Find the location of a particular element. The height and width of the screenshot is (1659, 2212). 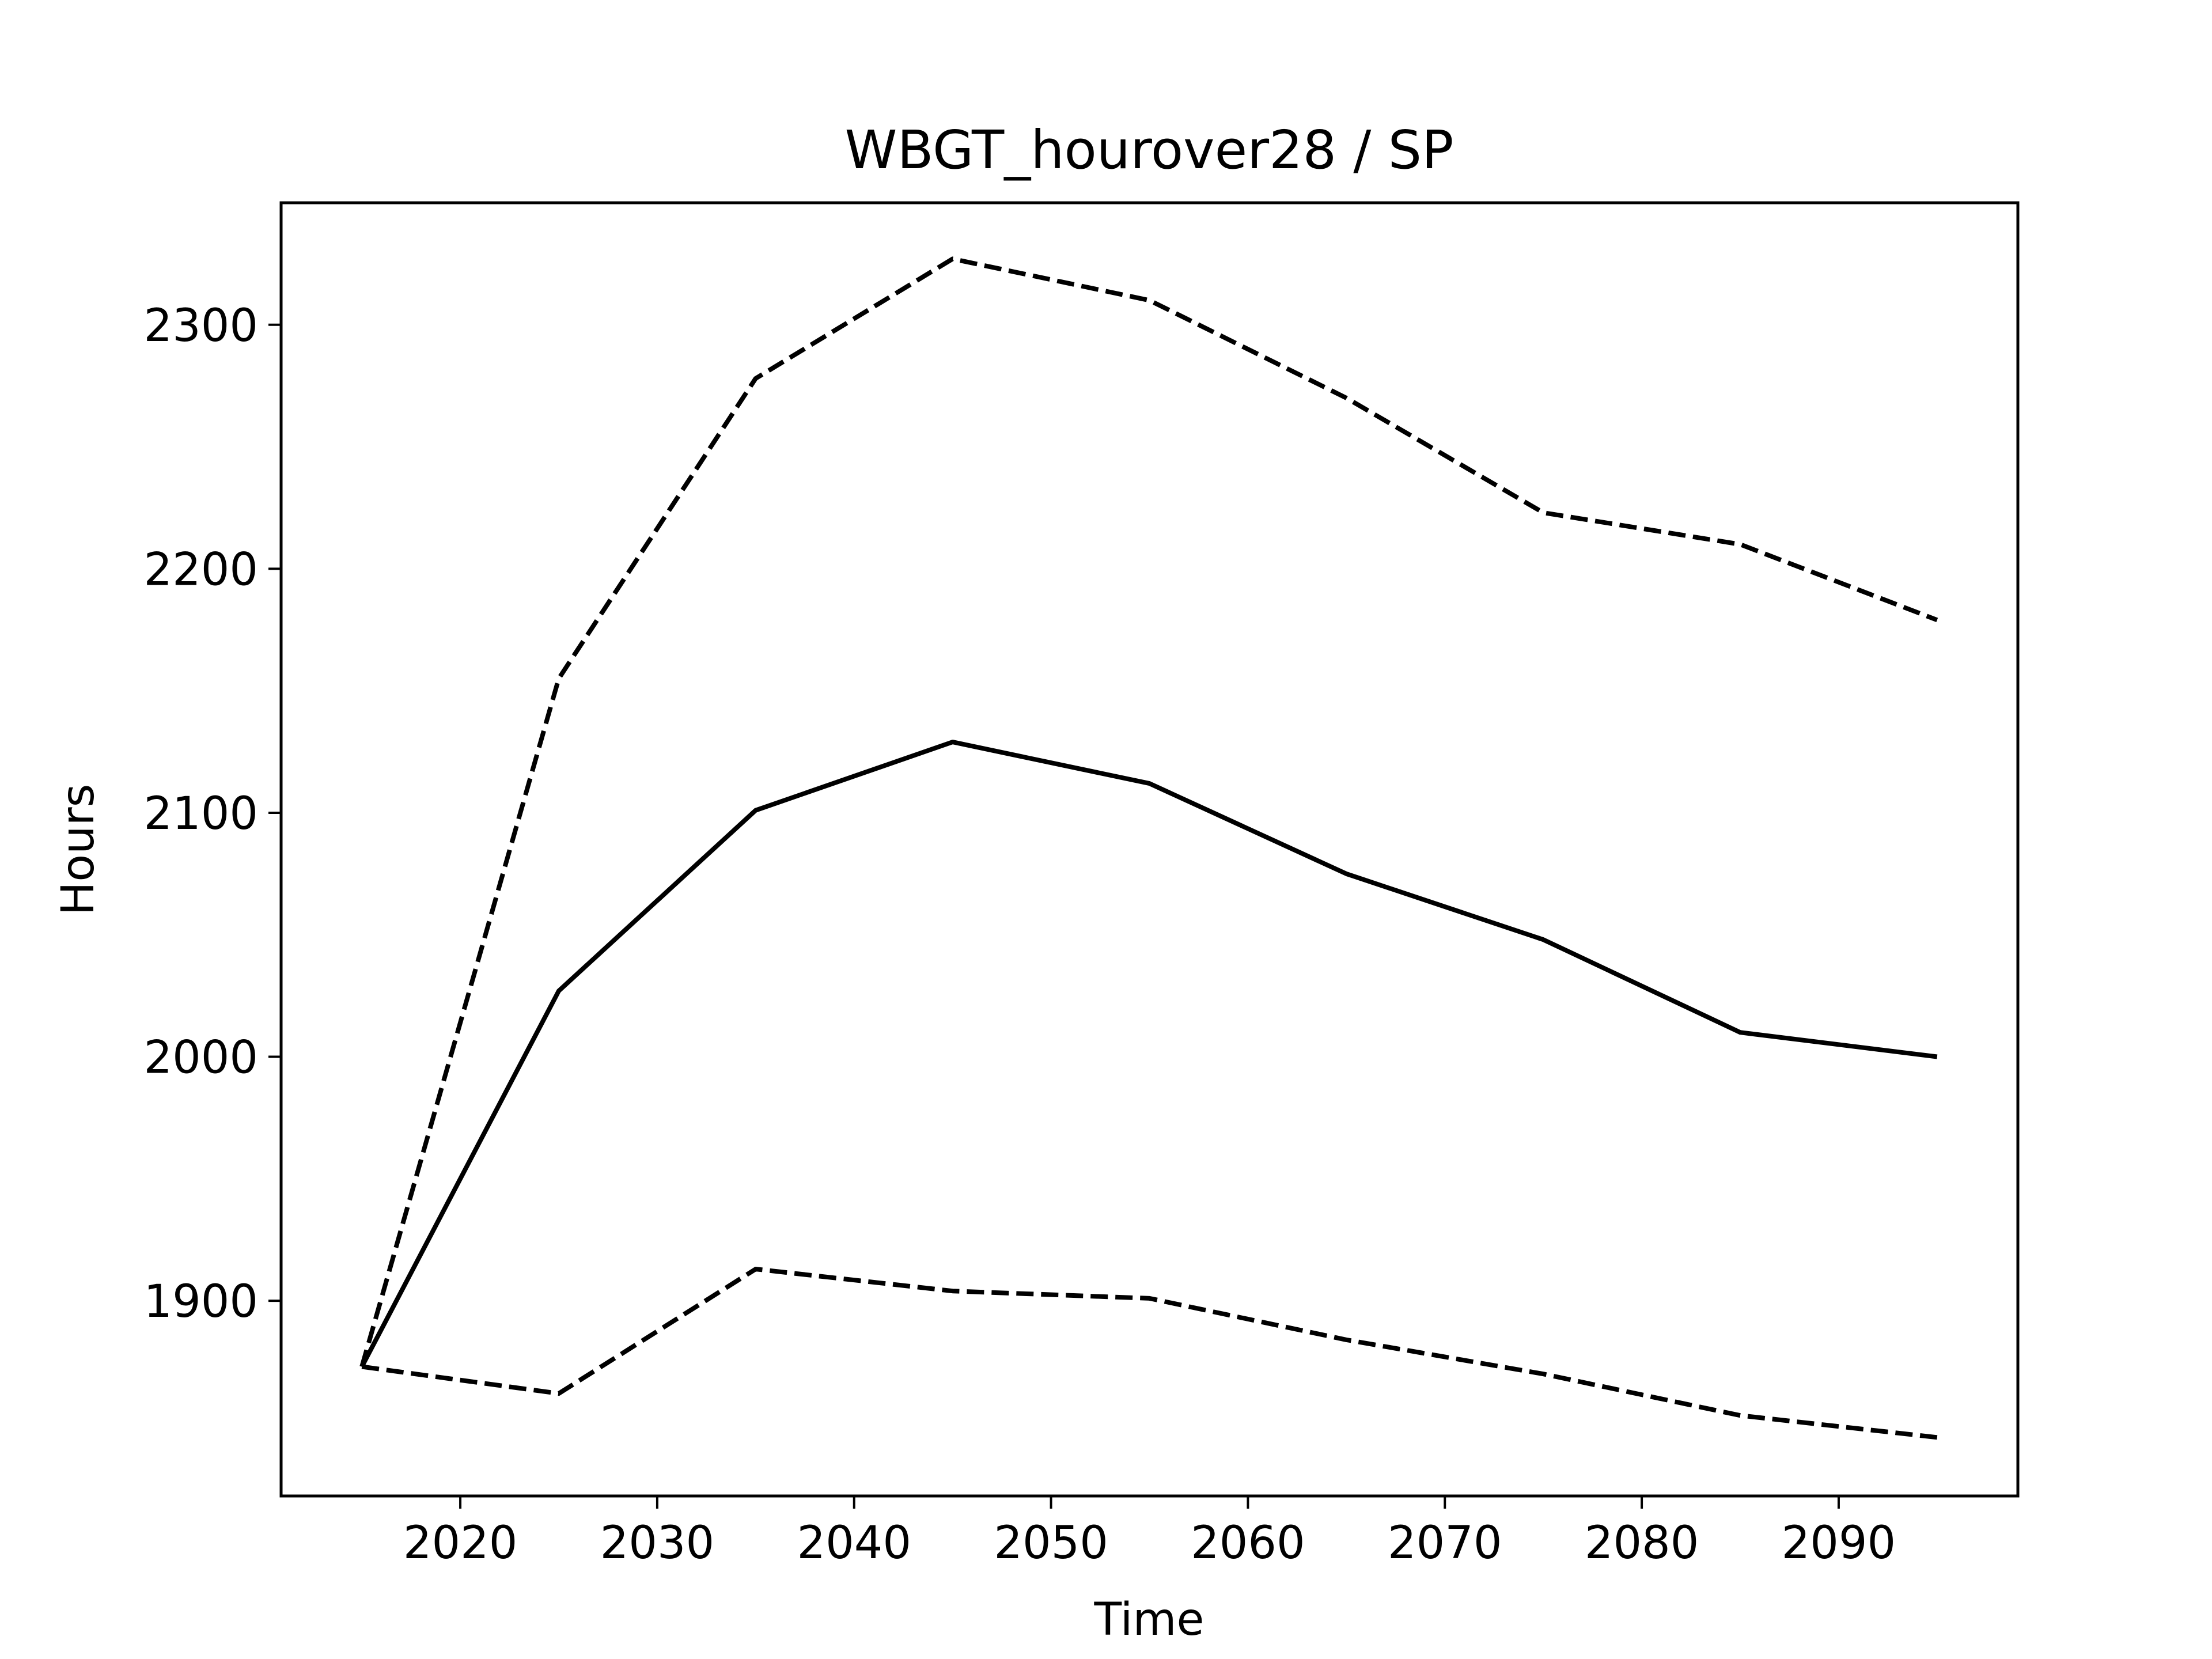

x-tick-label: 2090 is located at coordinates (1839, 1543).